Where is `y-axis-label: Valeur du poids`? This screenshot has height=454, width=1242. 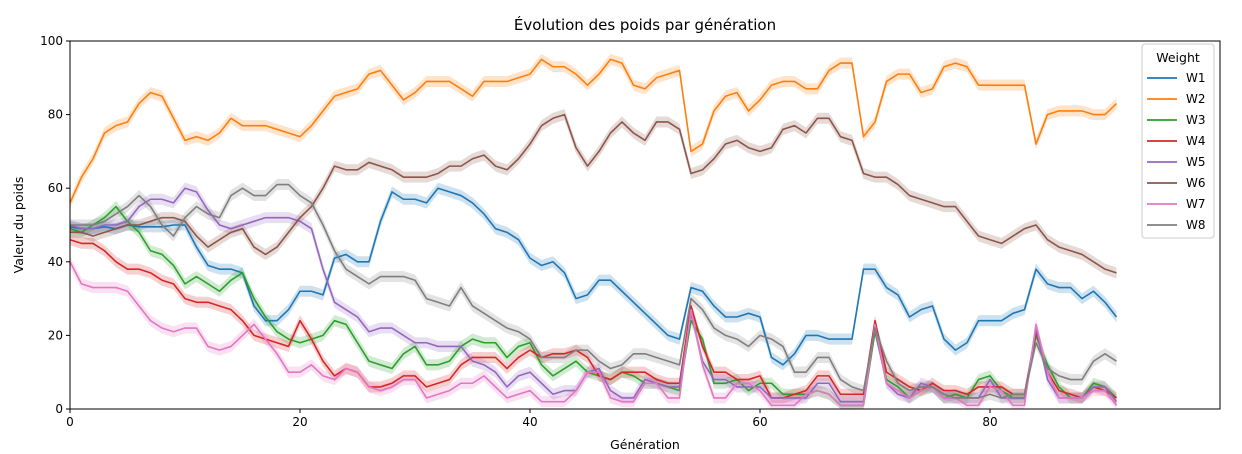 y-axis-label: Valeur du poids is located at coordinates (18, 225).